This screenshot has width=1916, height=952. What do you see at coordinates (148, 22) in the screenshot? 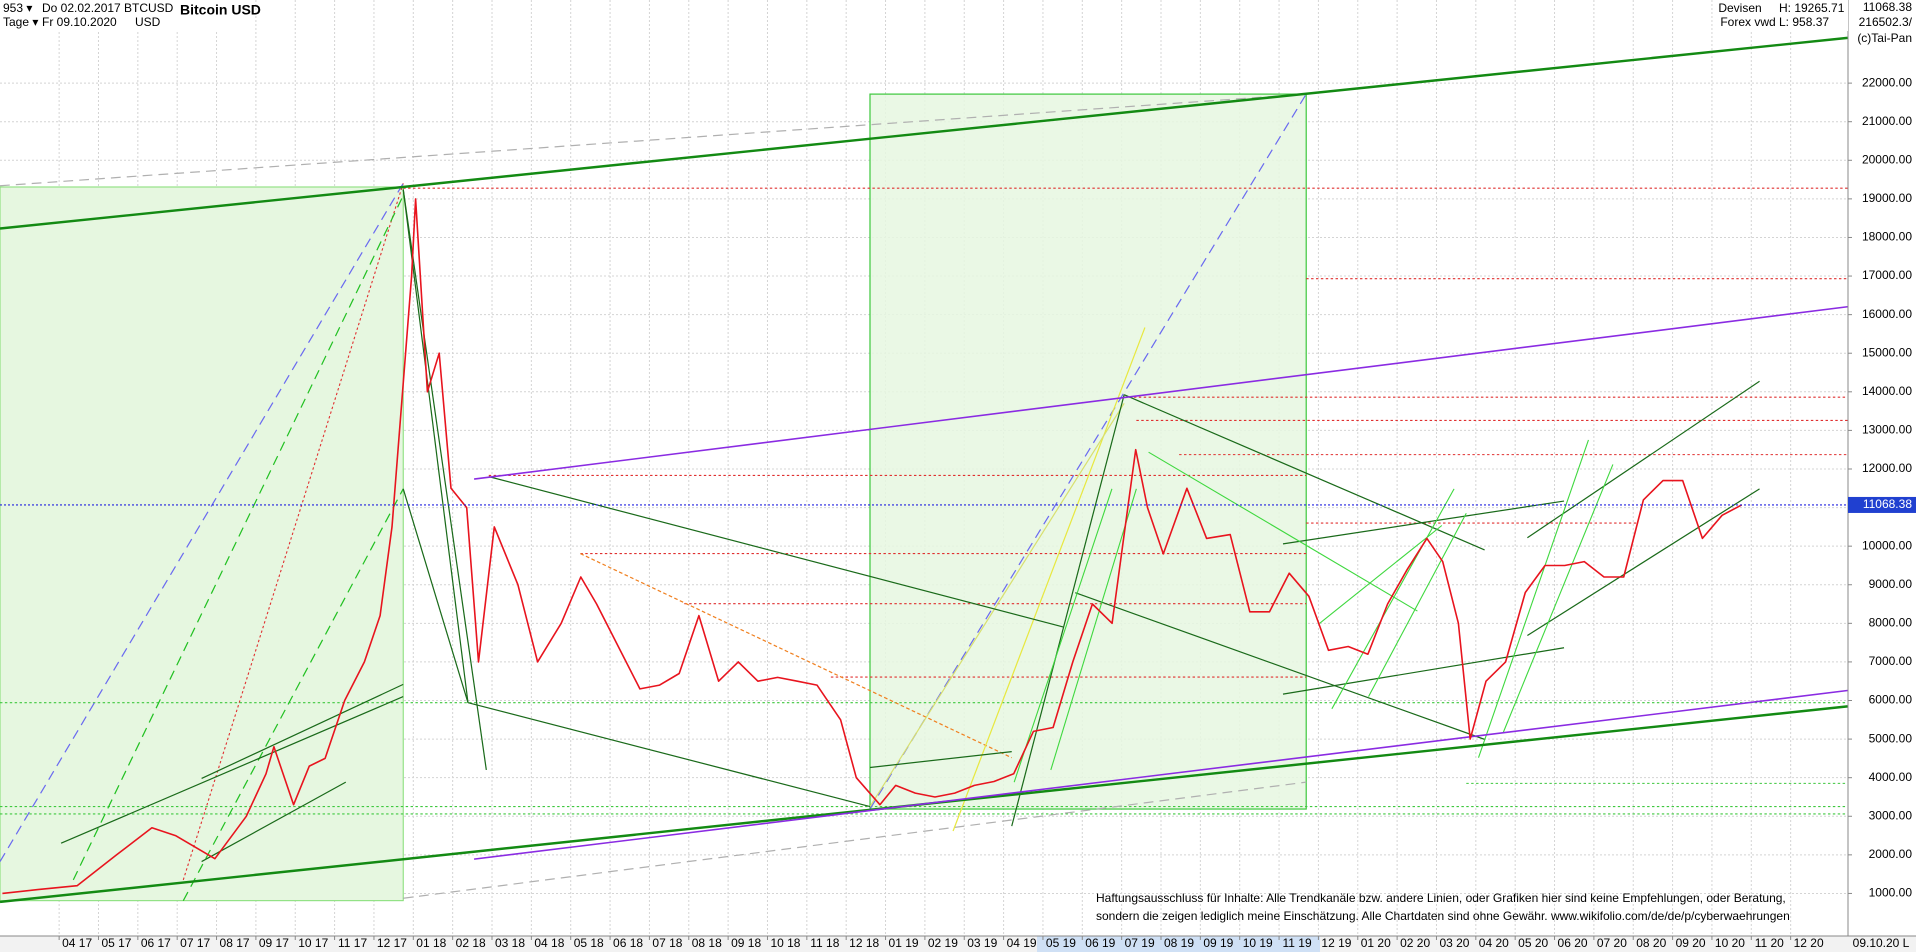
I see `currency: USD` at bounding box center [148, 22].